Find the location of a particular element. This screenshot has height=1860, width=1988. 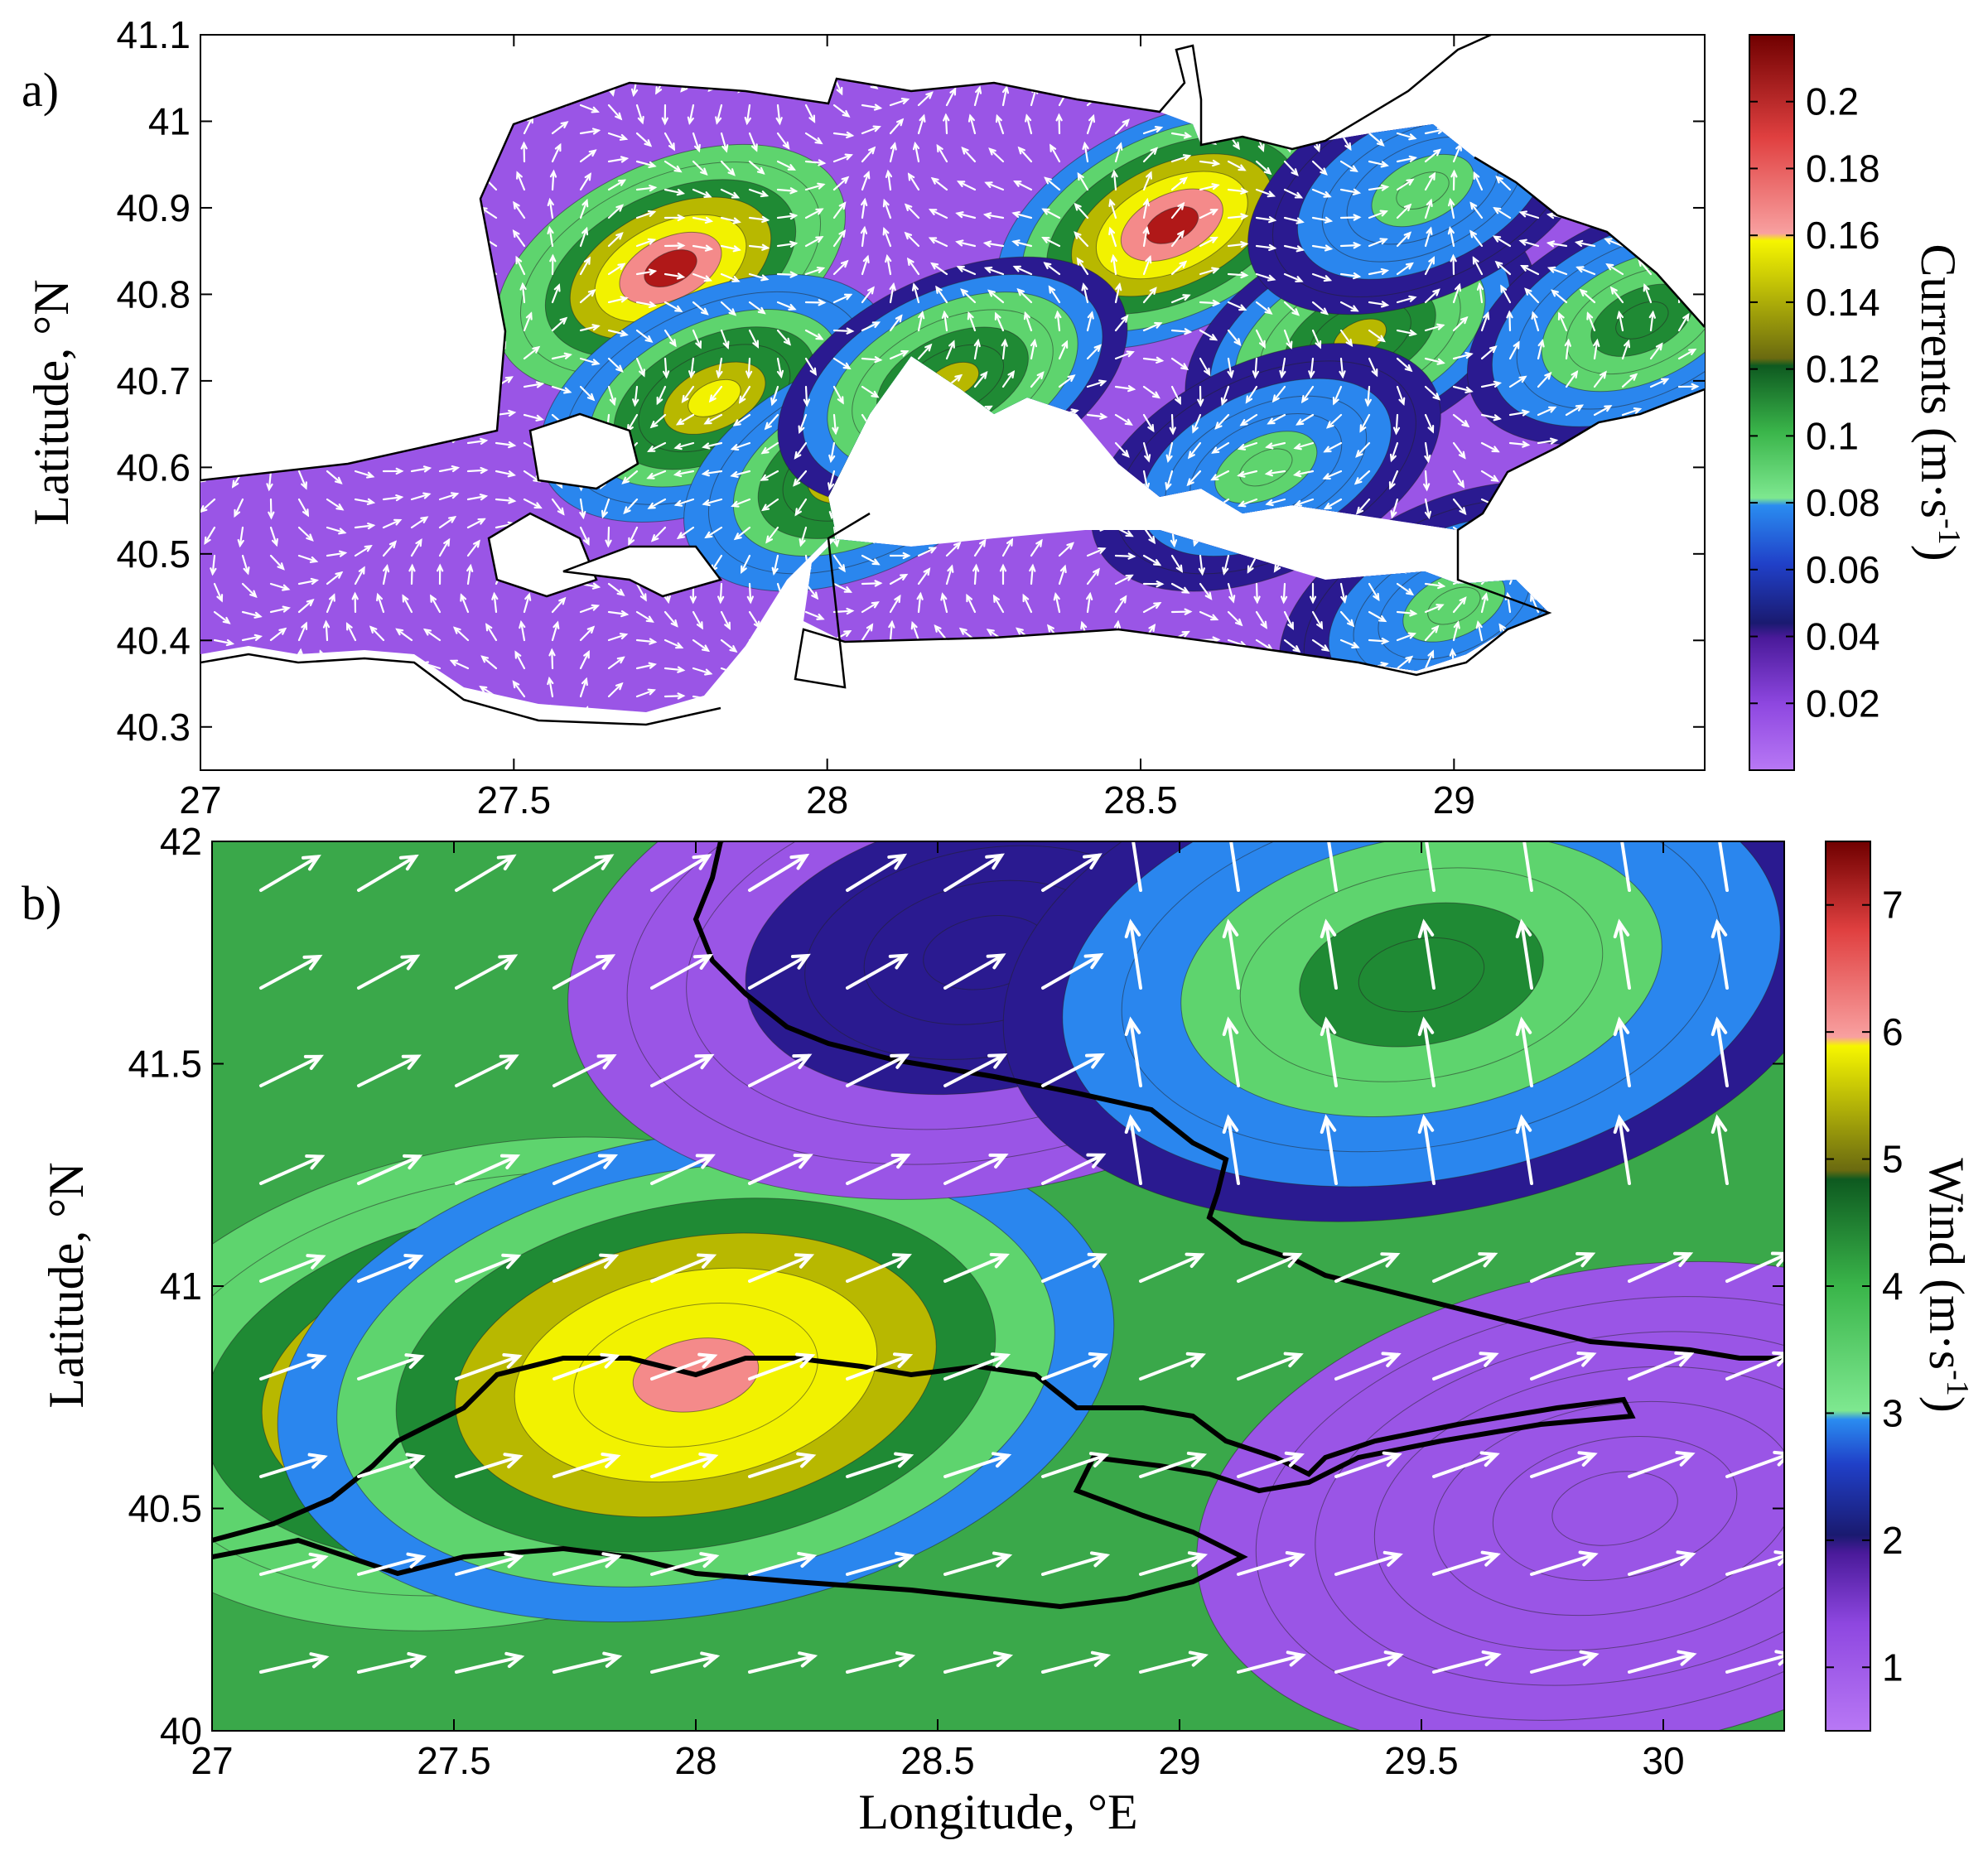

x-tick-label-b: 28 is located at coordinates (695, 1760).